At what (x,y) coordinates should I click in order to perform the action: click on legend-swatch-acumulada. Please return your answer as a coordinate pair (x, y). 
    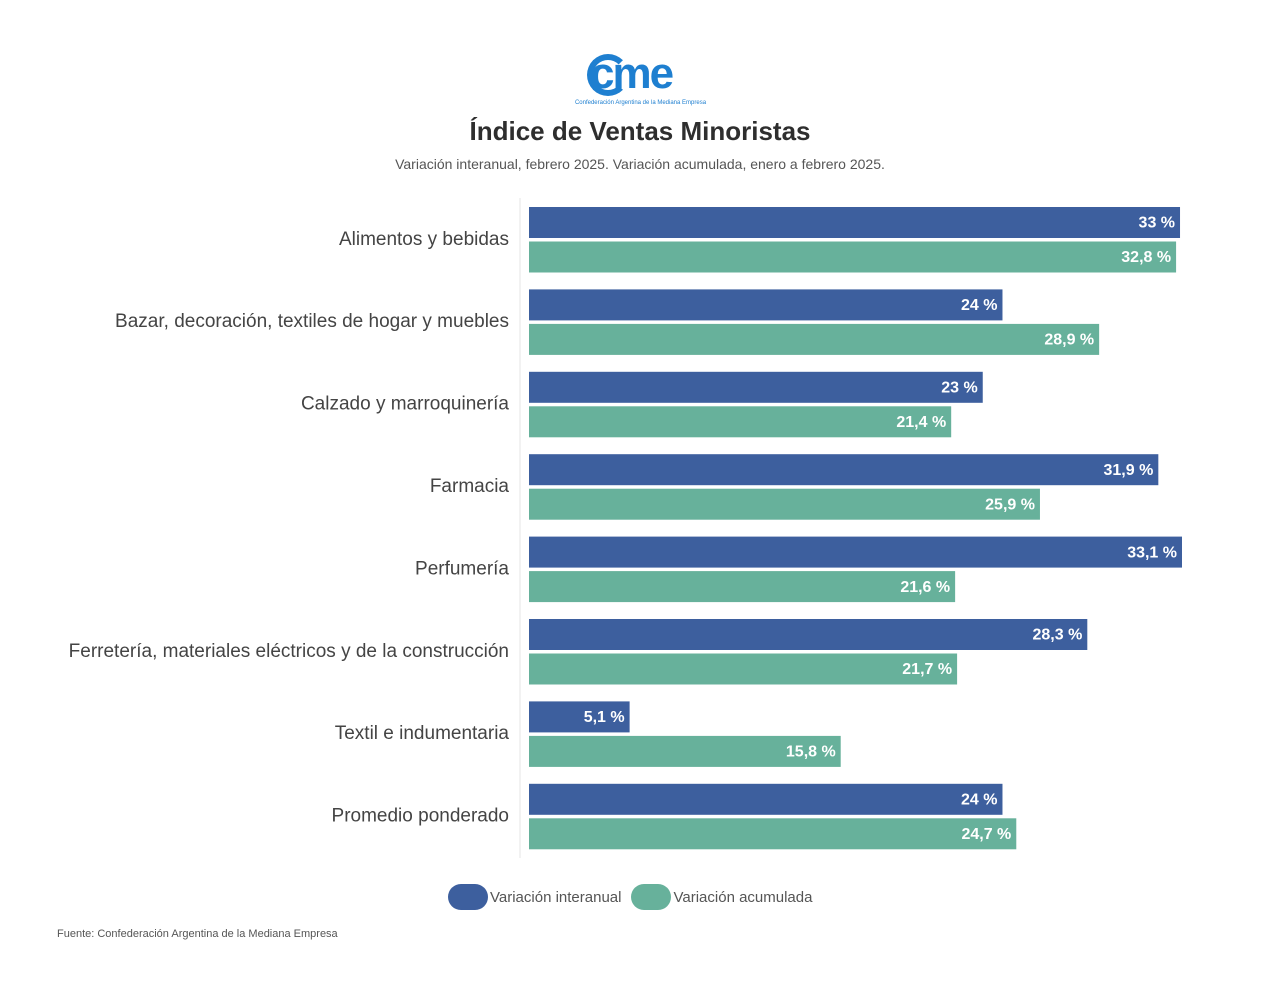
    Looking at the image, I should click on (651, 897).